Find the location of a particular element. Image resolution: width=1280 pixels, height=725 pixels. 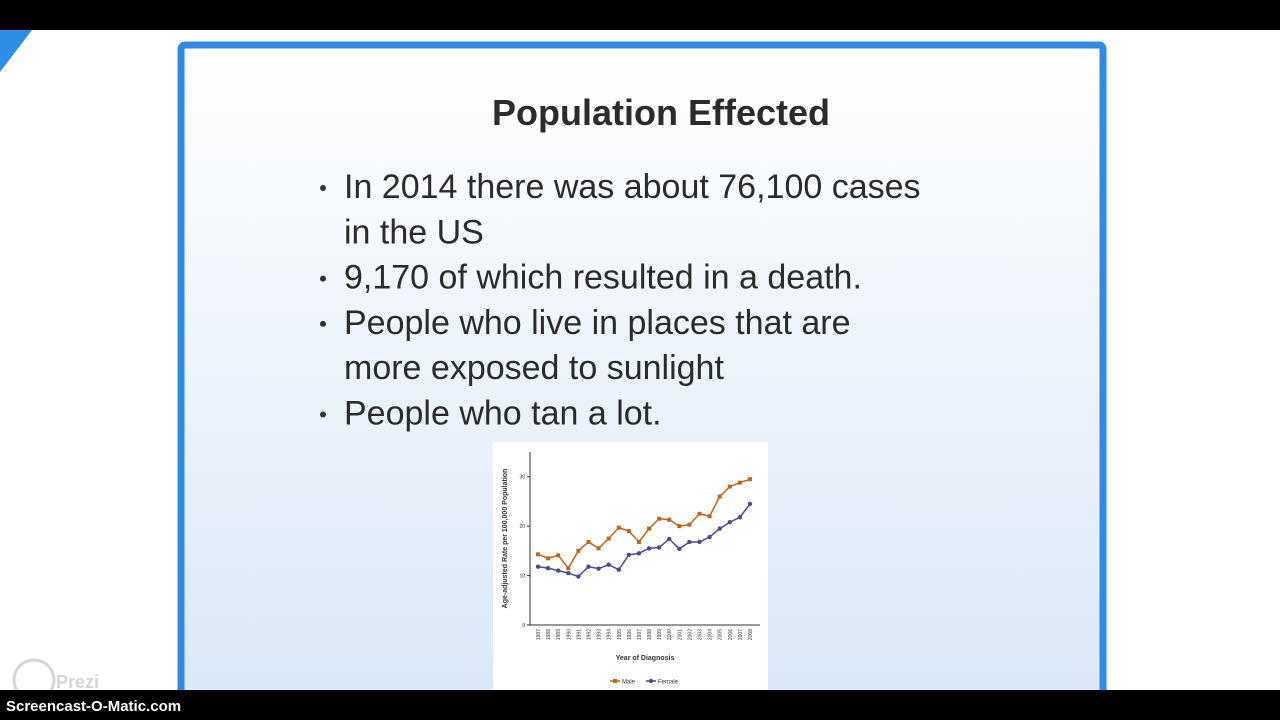

x-tick-label: 2005 is located at coordinates (721, 634).